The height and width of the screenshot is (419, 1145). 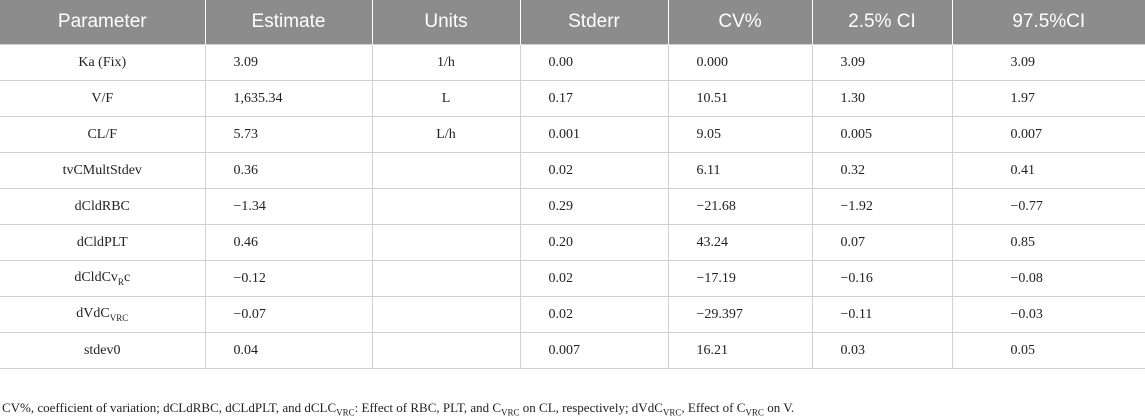 I want to click on table-row: stdev0 0.04 0.007 16.21 0.03 0.05, so click(x=572, y=350).